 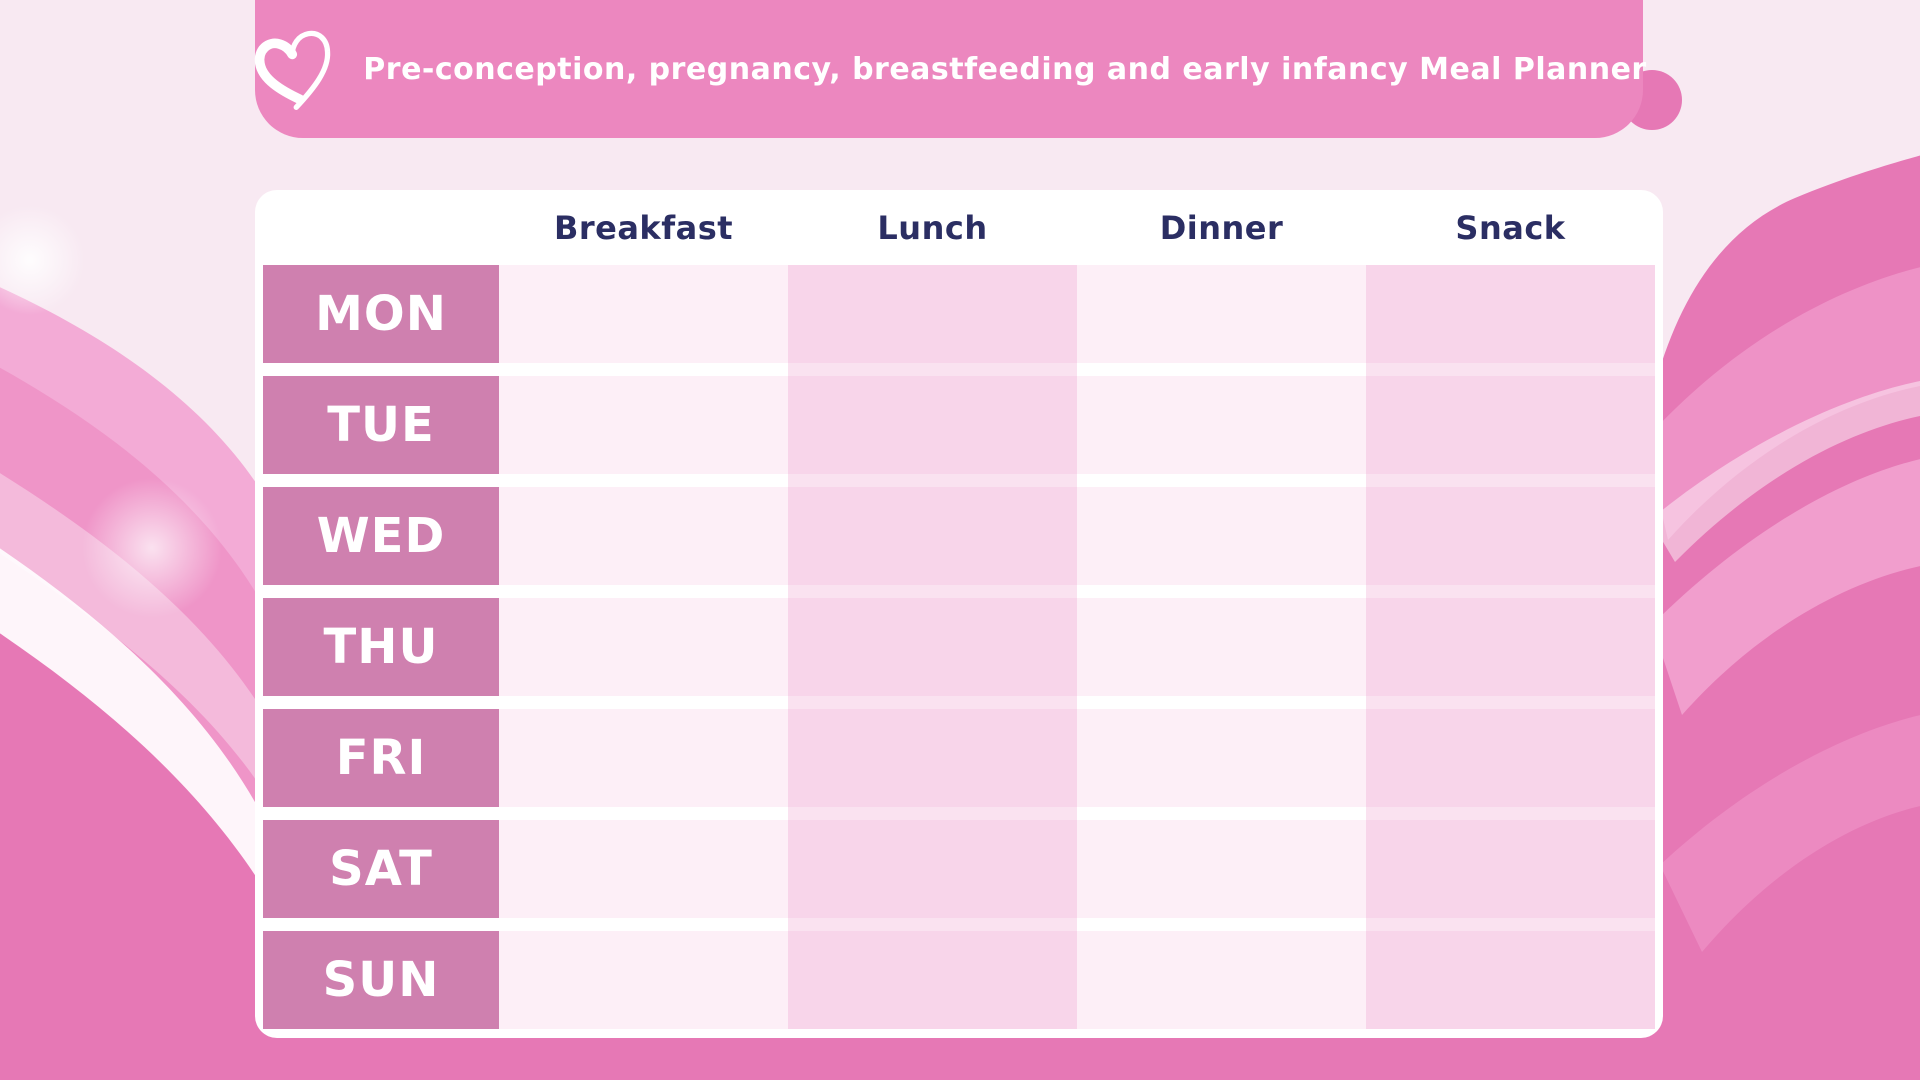 I want to click on day-label-sat: SAT, so click(x=381, y=869).